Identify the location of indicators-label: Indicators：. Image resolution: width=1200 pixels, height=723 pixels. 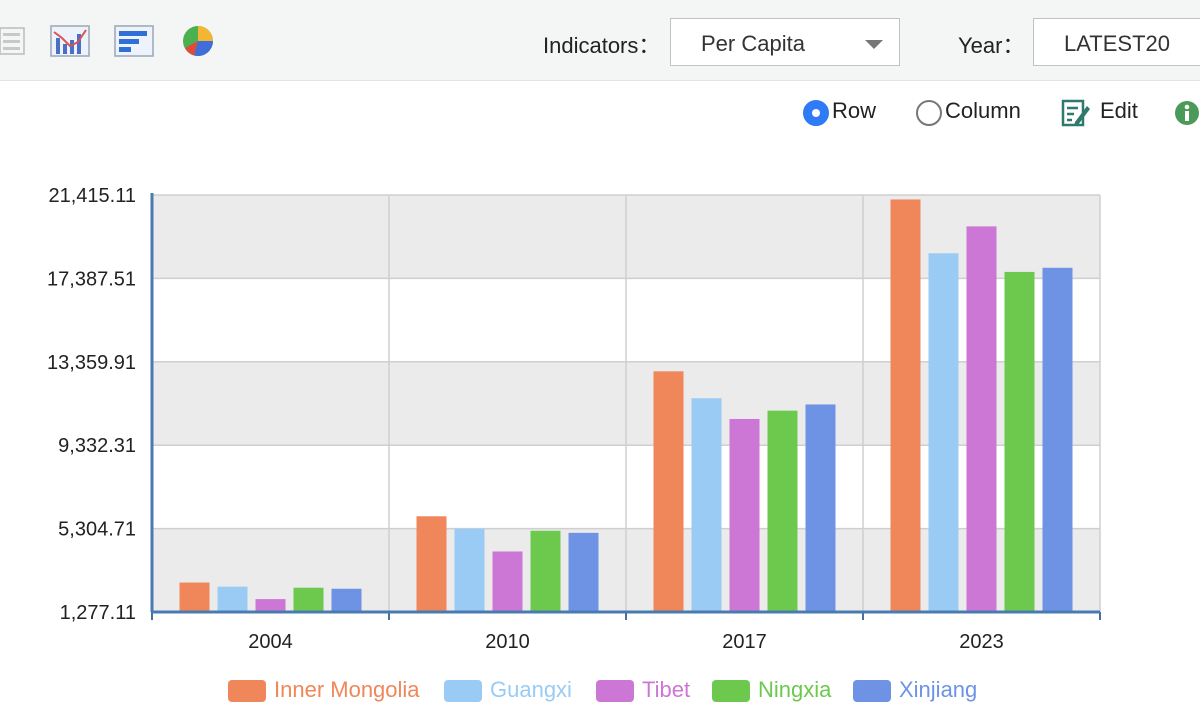
(602, 45).